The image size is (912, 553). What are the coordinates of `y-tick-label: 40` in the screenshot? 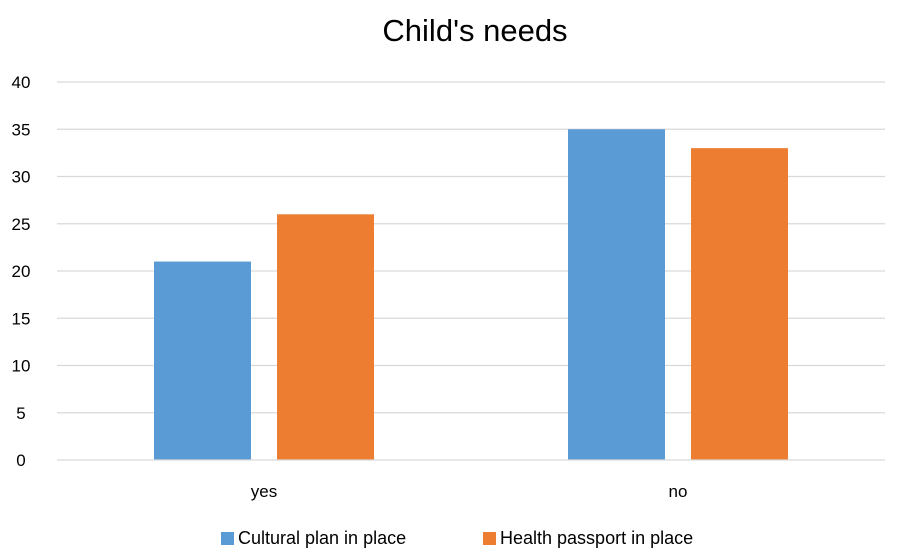 It's located at (21, 82).